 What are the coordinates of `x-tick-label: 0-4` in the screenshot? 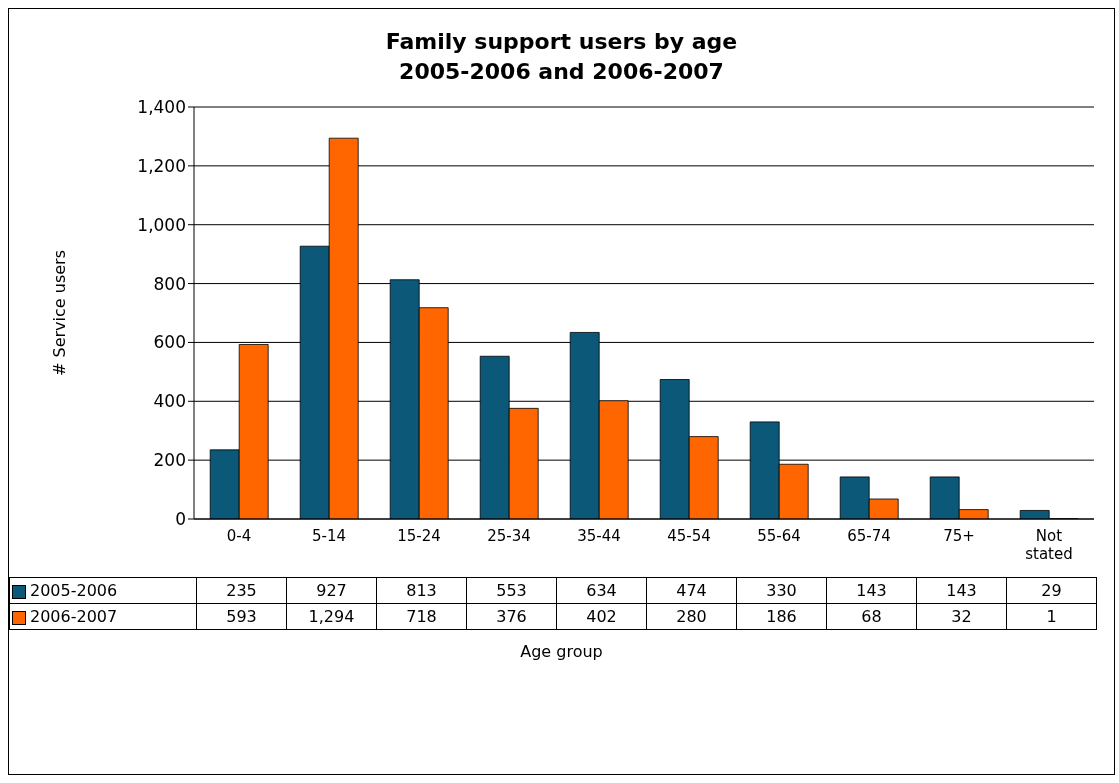 It's located at (239, 536).